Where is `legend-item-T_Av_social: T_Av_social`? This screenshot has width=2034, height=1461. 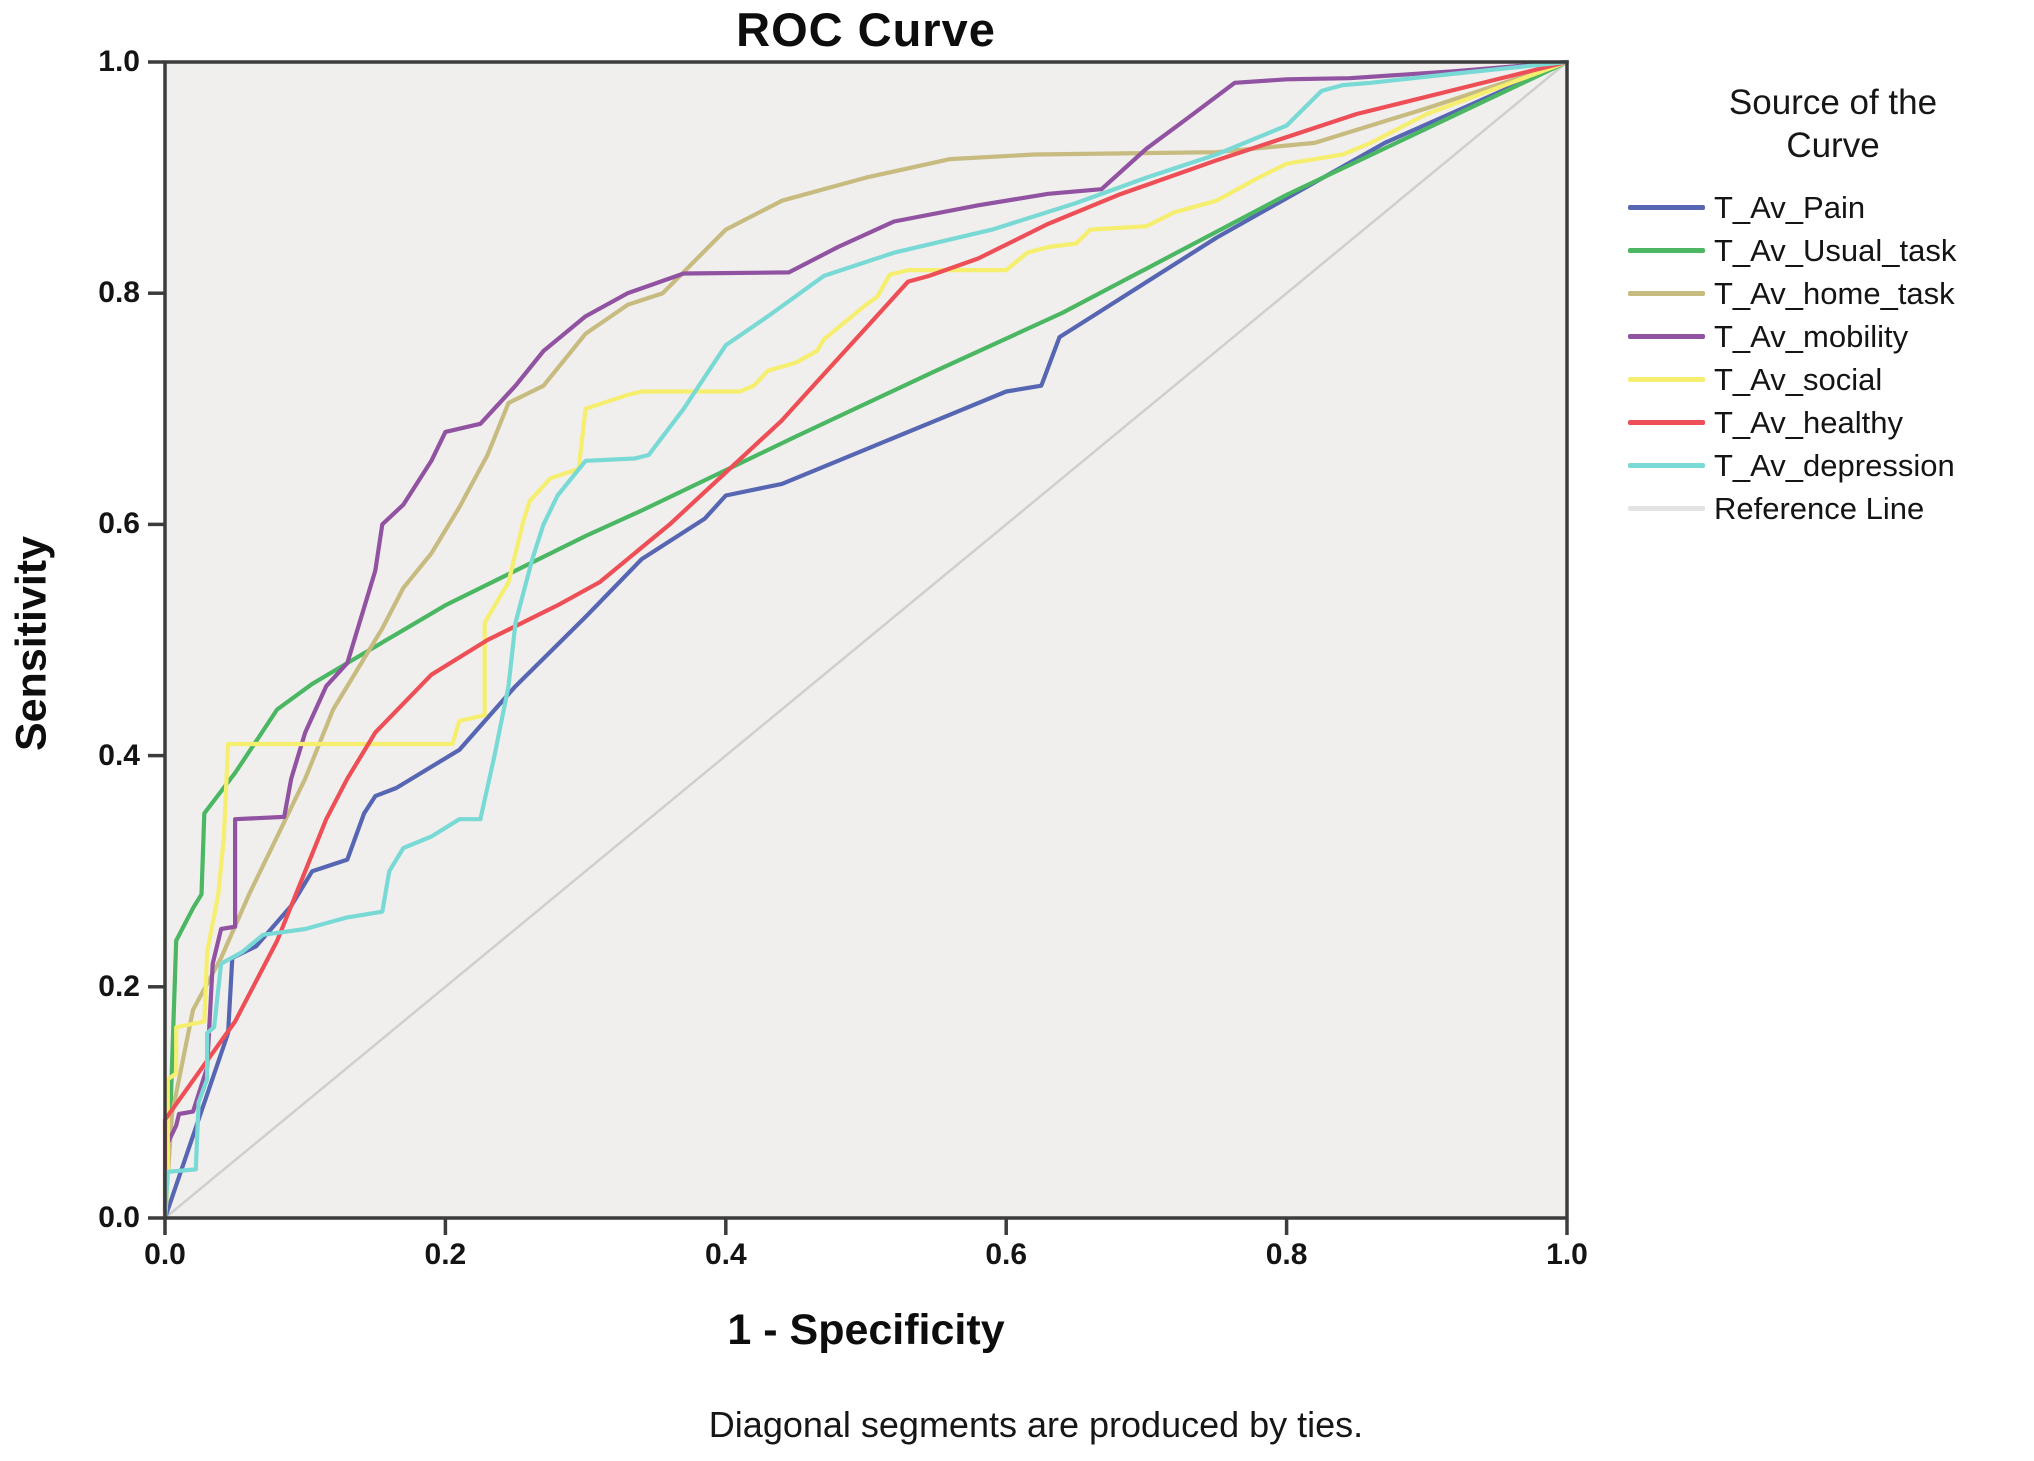 legend-item-T_Av_social: T_Av_social is located at coordinates (1831, 379).